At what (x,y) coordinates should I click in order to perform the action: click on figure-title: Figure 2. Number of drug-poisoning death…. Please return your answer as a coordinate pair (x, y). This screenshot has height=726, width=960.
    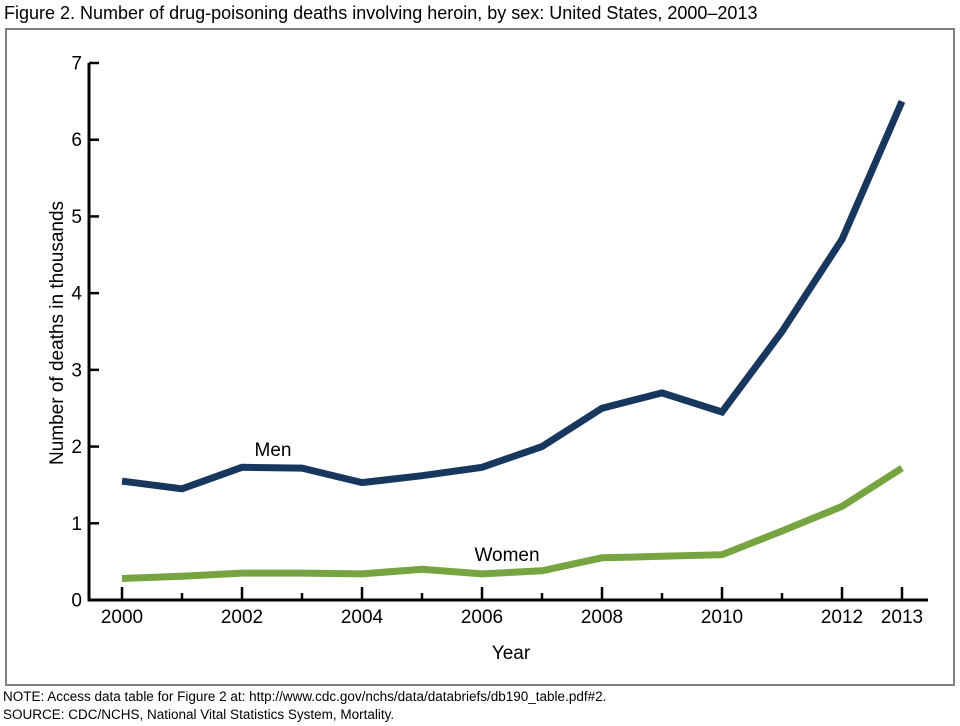
    Looking at the image, I should click on (381, 13).